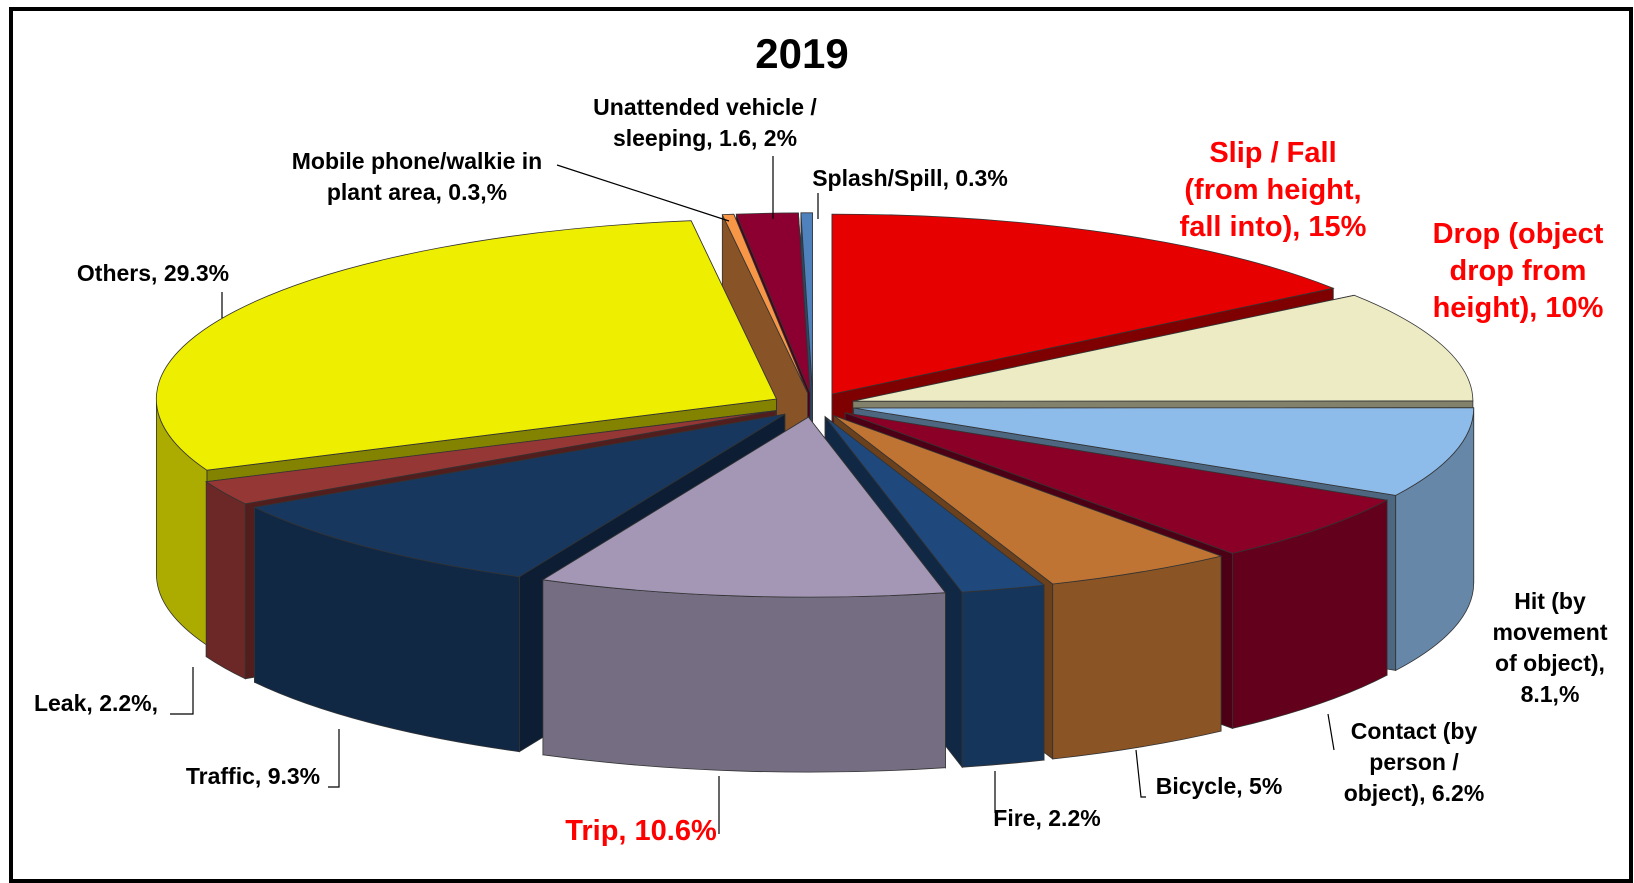 The height and width of the screenshot is (883, 1634). Describe the element at coordinates (129, 703) in the screenshot. I see `label-value: 2.2%,` at that location.